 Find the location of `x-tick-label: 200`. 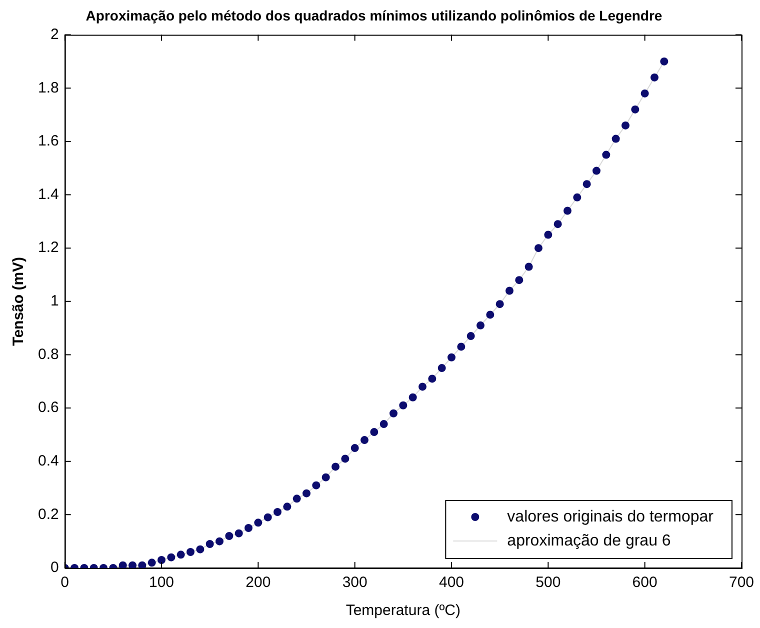

x-tick-label: 200 is located at coordinates (258, 583).